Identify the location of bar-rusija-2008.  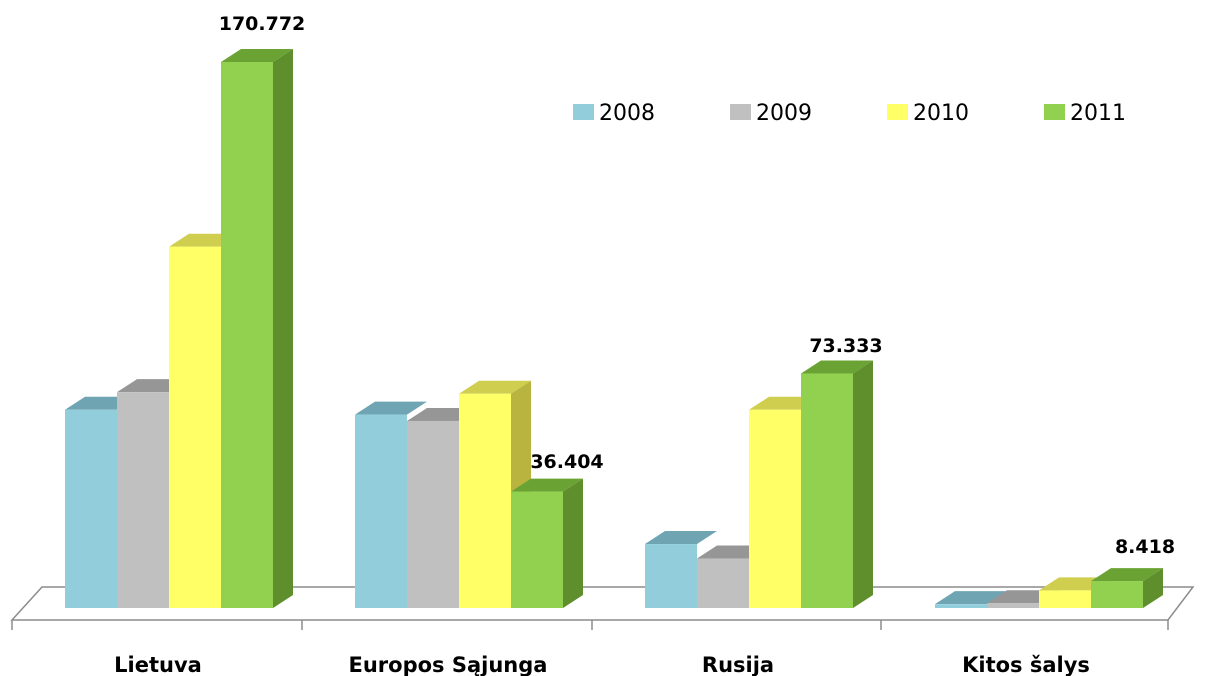
(681, 569).